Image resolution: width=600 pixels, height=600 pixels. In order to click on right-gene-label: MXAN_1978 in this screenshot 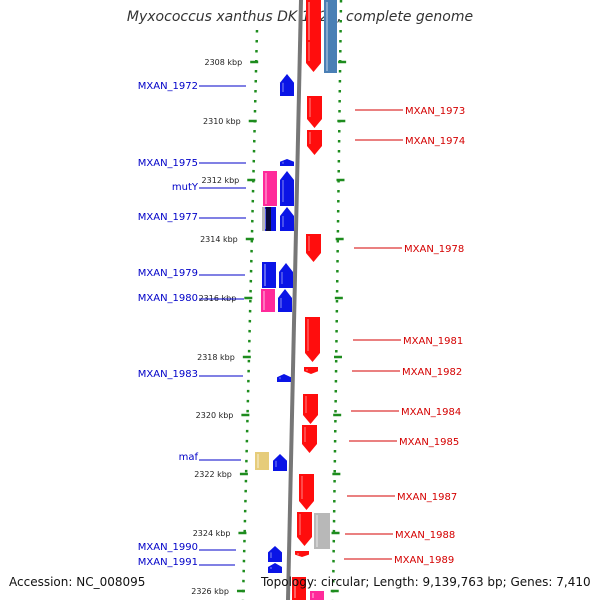, I will do `click(434, 249)`.